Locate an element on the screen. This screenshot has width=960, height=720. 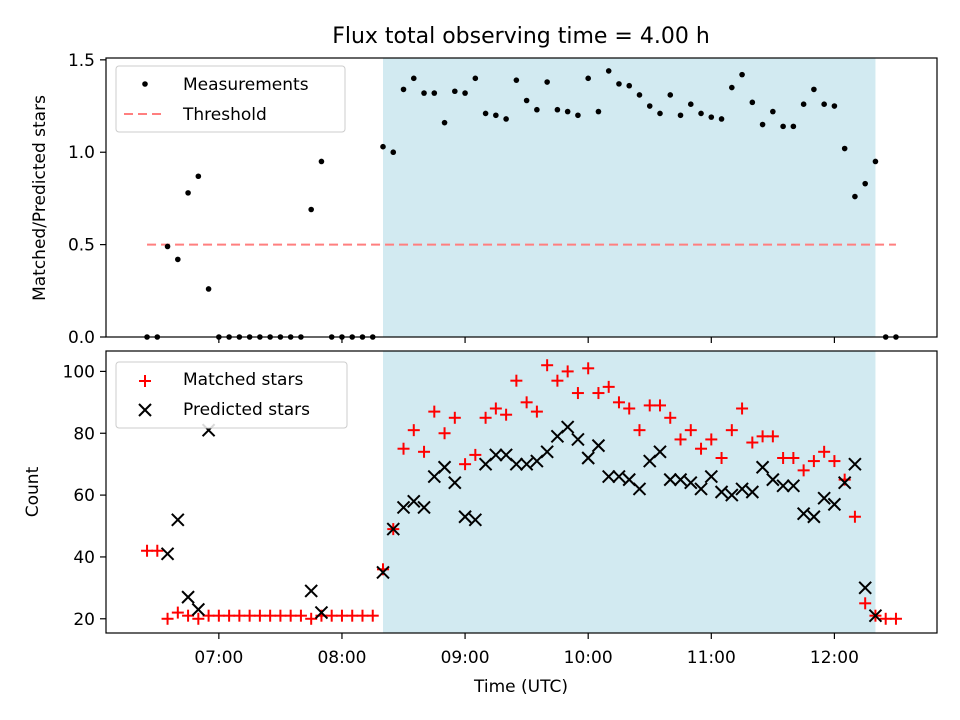
bottom-x-ticks: 07:00 08:00 09:00 10:00 11:00 12:00 is located at coordinates (526, 650).